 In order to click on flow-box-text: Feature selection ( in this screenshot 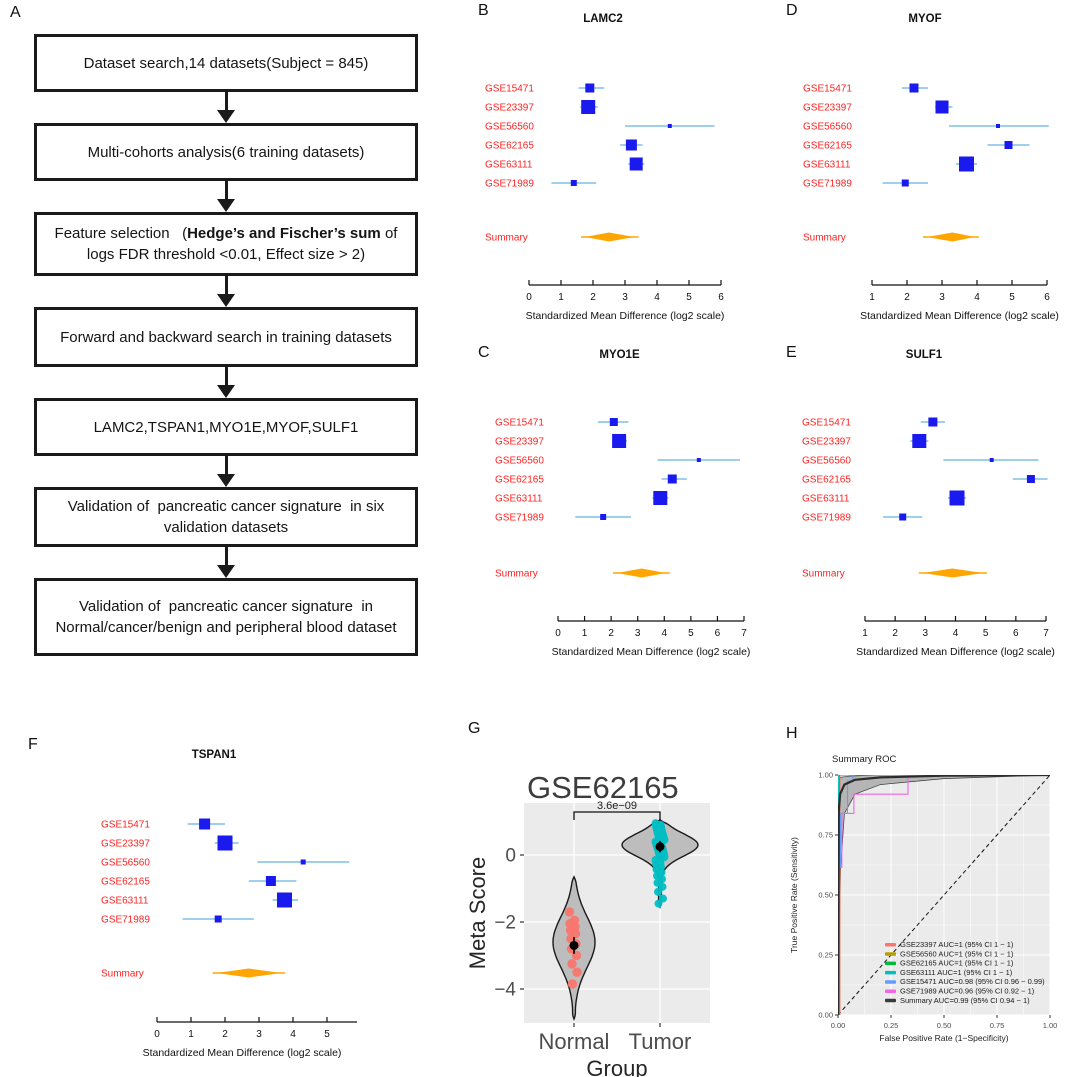, I will do `click(121, 233)`.